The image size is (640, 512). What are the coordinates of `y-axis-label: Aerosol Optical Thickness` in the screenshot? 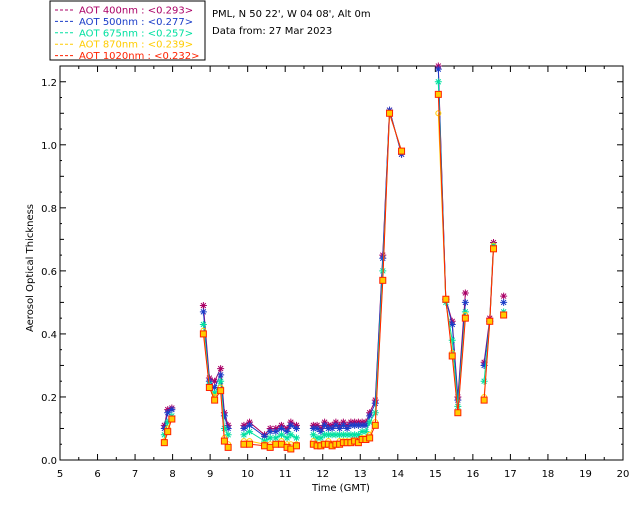 It's located at (30, 268).